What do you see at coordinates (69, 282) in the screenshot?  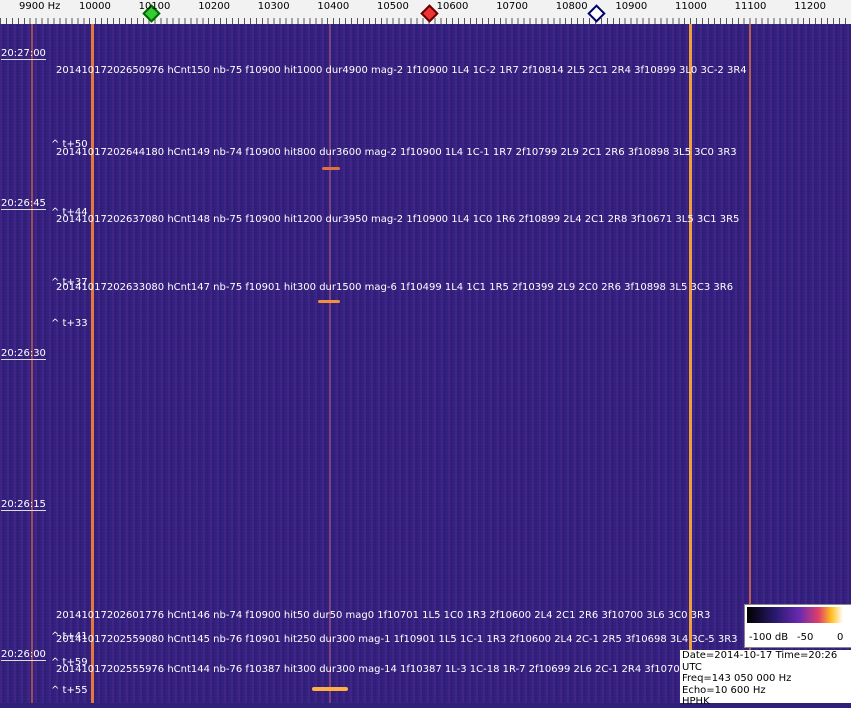 I see `annotation: ^ t+37` at bounding box center [69, 282].